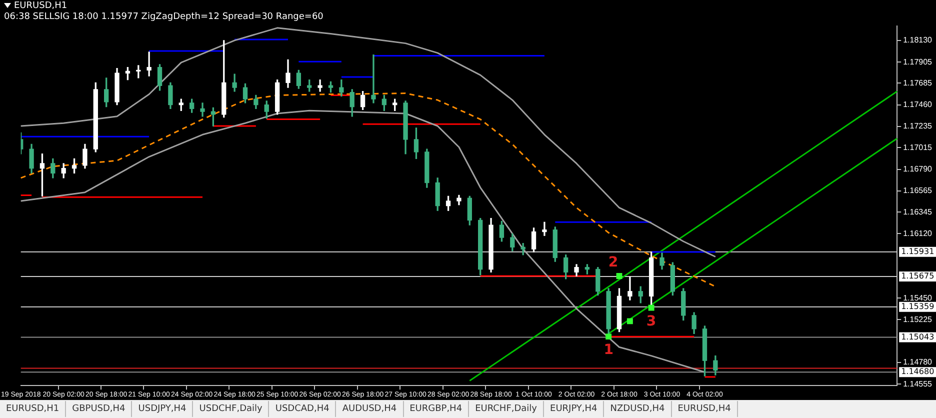  Describe the element at coordinates (705, 409) in the screenshot. I see `text: EURUSD,H4` at that location.